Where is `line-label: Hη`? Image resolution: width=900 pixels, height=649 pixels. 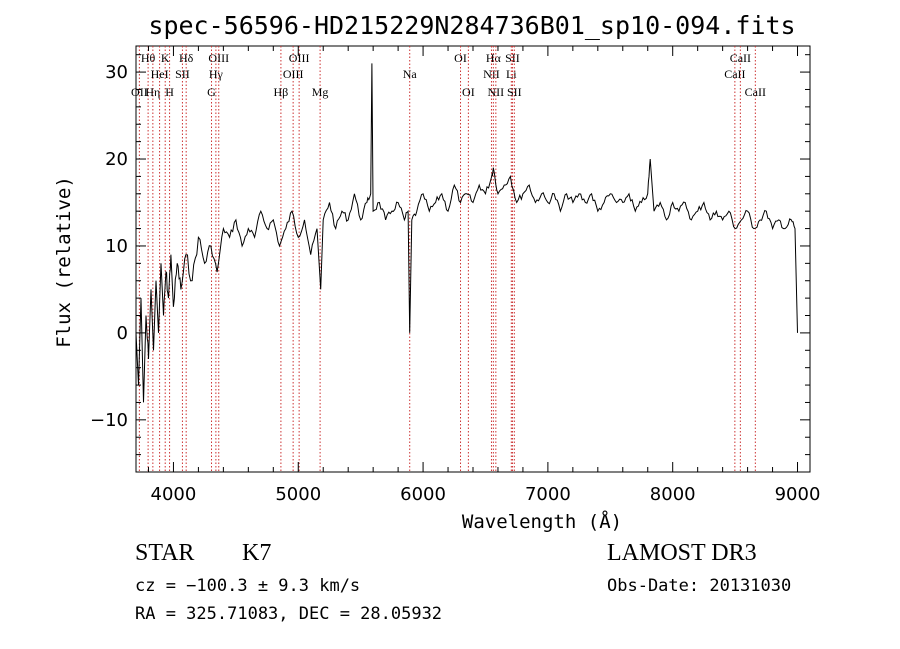 line-label: Hη is located at coordinates (152, 92).